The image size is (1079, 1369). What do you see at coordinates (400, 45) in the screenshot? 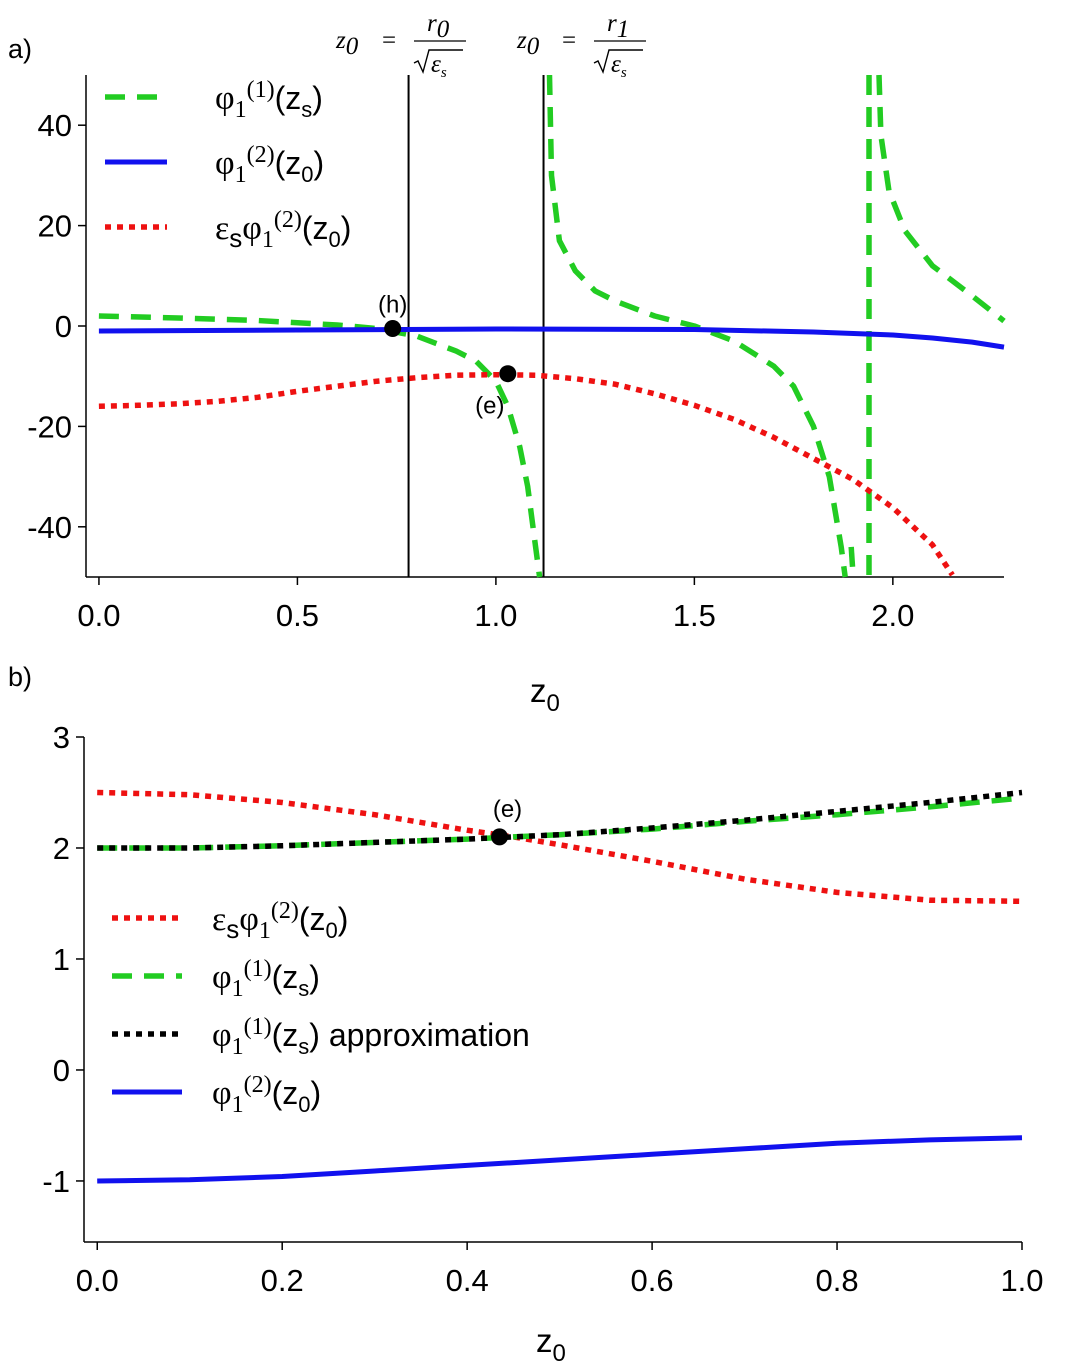
I see `annotation-r0-over-sqrt-eps: z0 = r0 εs` at bounding box center [400, 45].